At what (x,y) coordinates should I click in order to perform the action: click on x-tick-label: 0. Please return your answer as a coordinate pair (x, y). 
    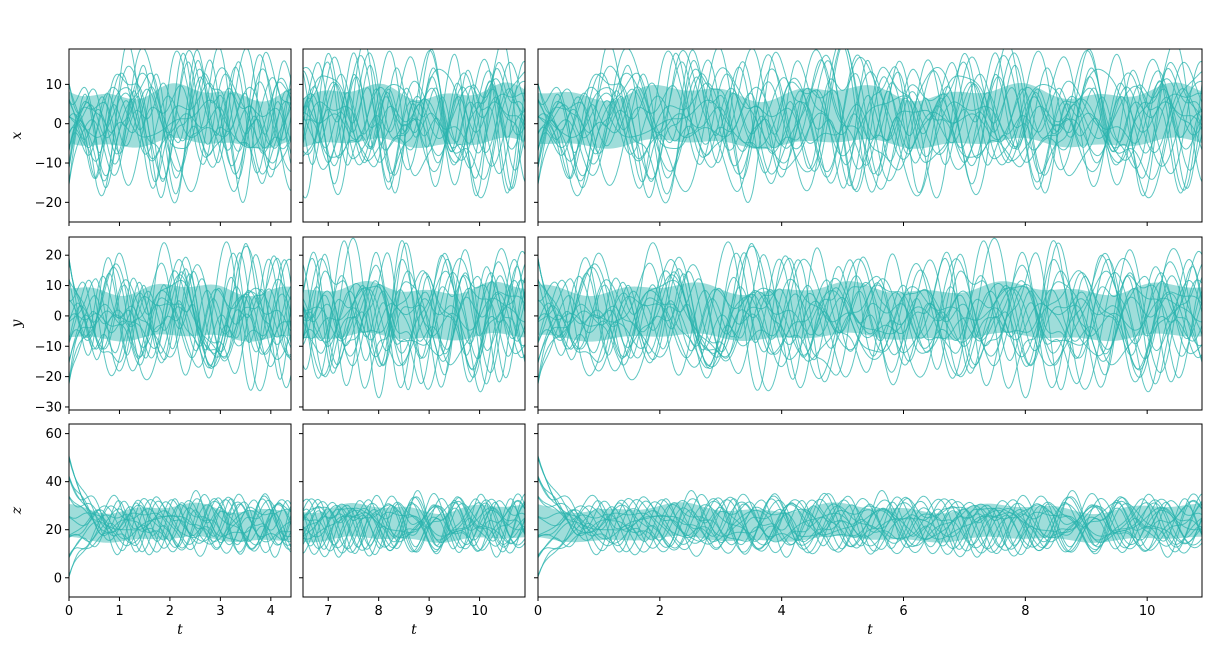
    Looking at the image, I should click on (69, 611).